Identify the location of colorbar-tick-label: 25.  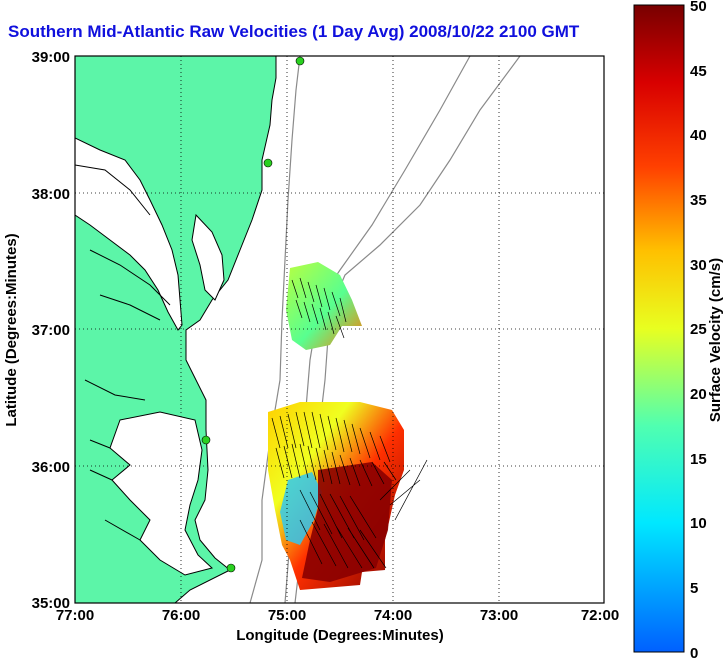
(698, 329).